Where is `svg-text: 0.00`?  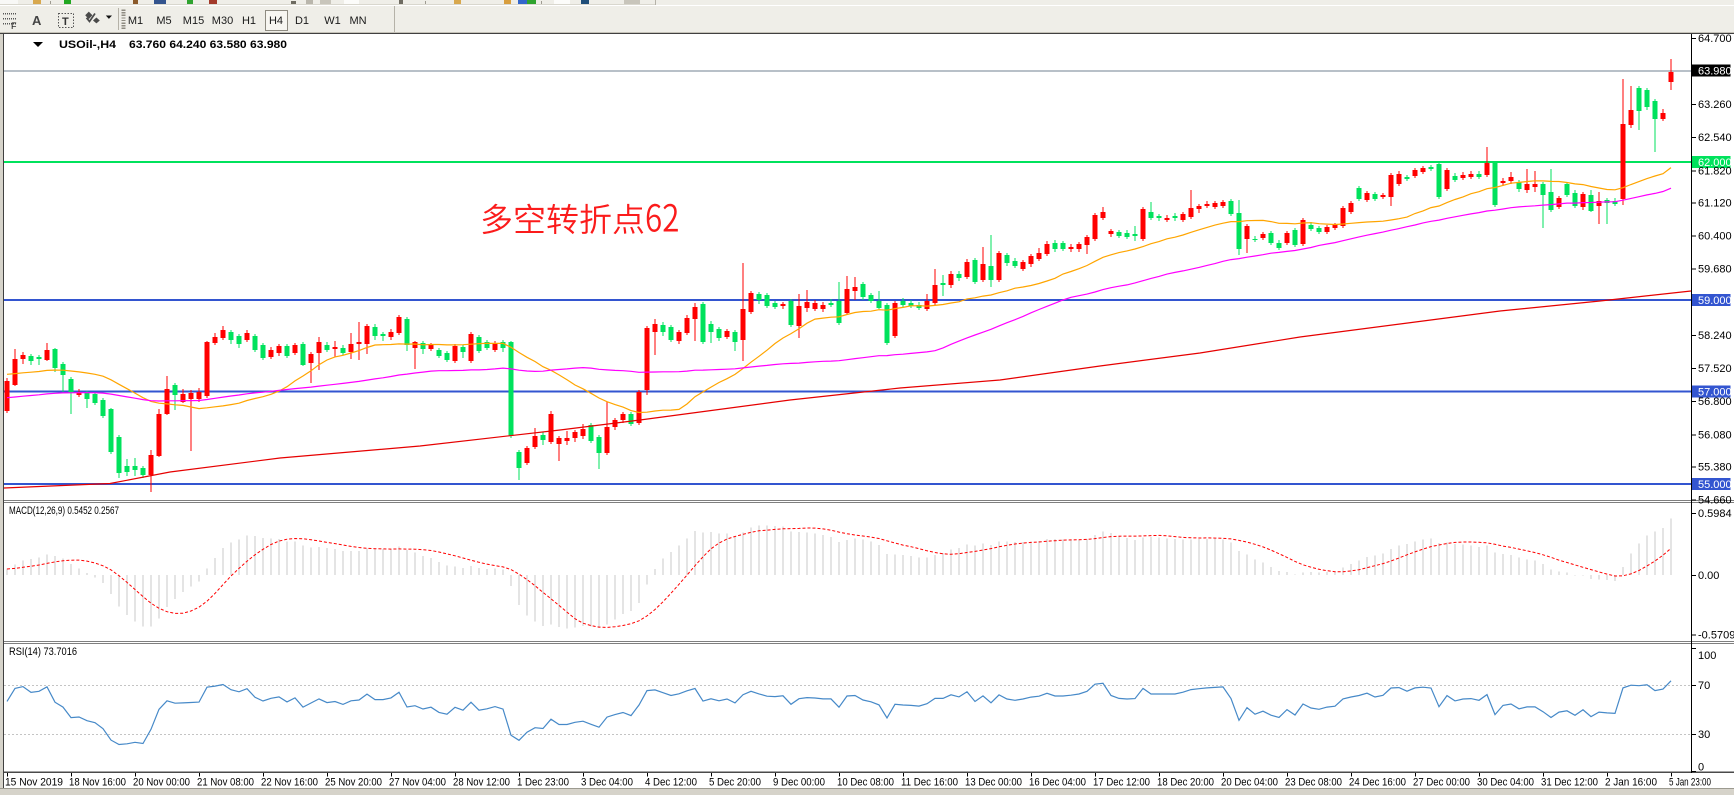 svg-text: 0.00 is located at coordinates (1708, 576).